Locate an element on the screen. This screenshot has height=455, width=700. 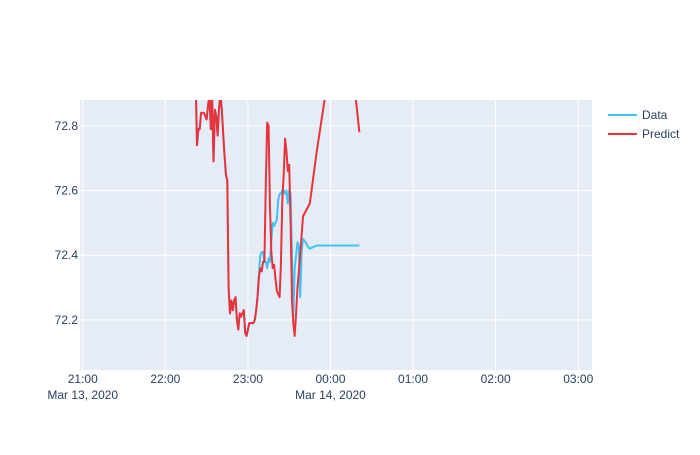
x-tick-label: 01:00 is located at coordinates (413, 379).